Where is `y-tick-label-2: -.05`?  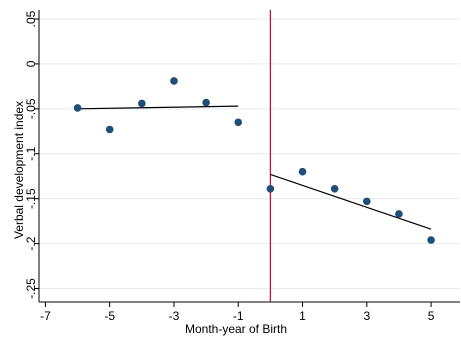
y-tick-label-2: -.05 is located at coordinates (31, 108).